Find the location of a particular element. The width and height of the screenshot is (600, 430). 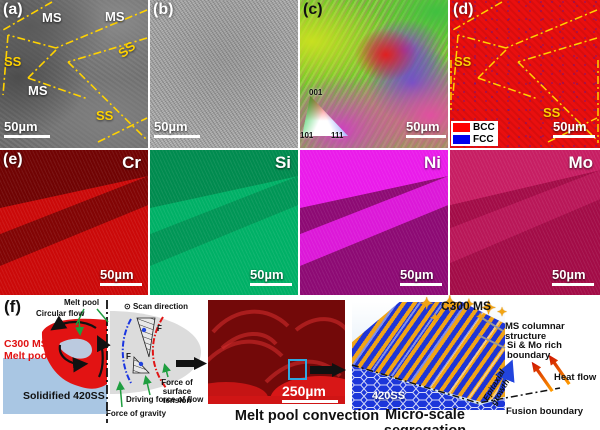

element-label-cr: Cr is located at coordinates (131, 162).